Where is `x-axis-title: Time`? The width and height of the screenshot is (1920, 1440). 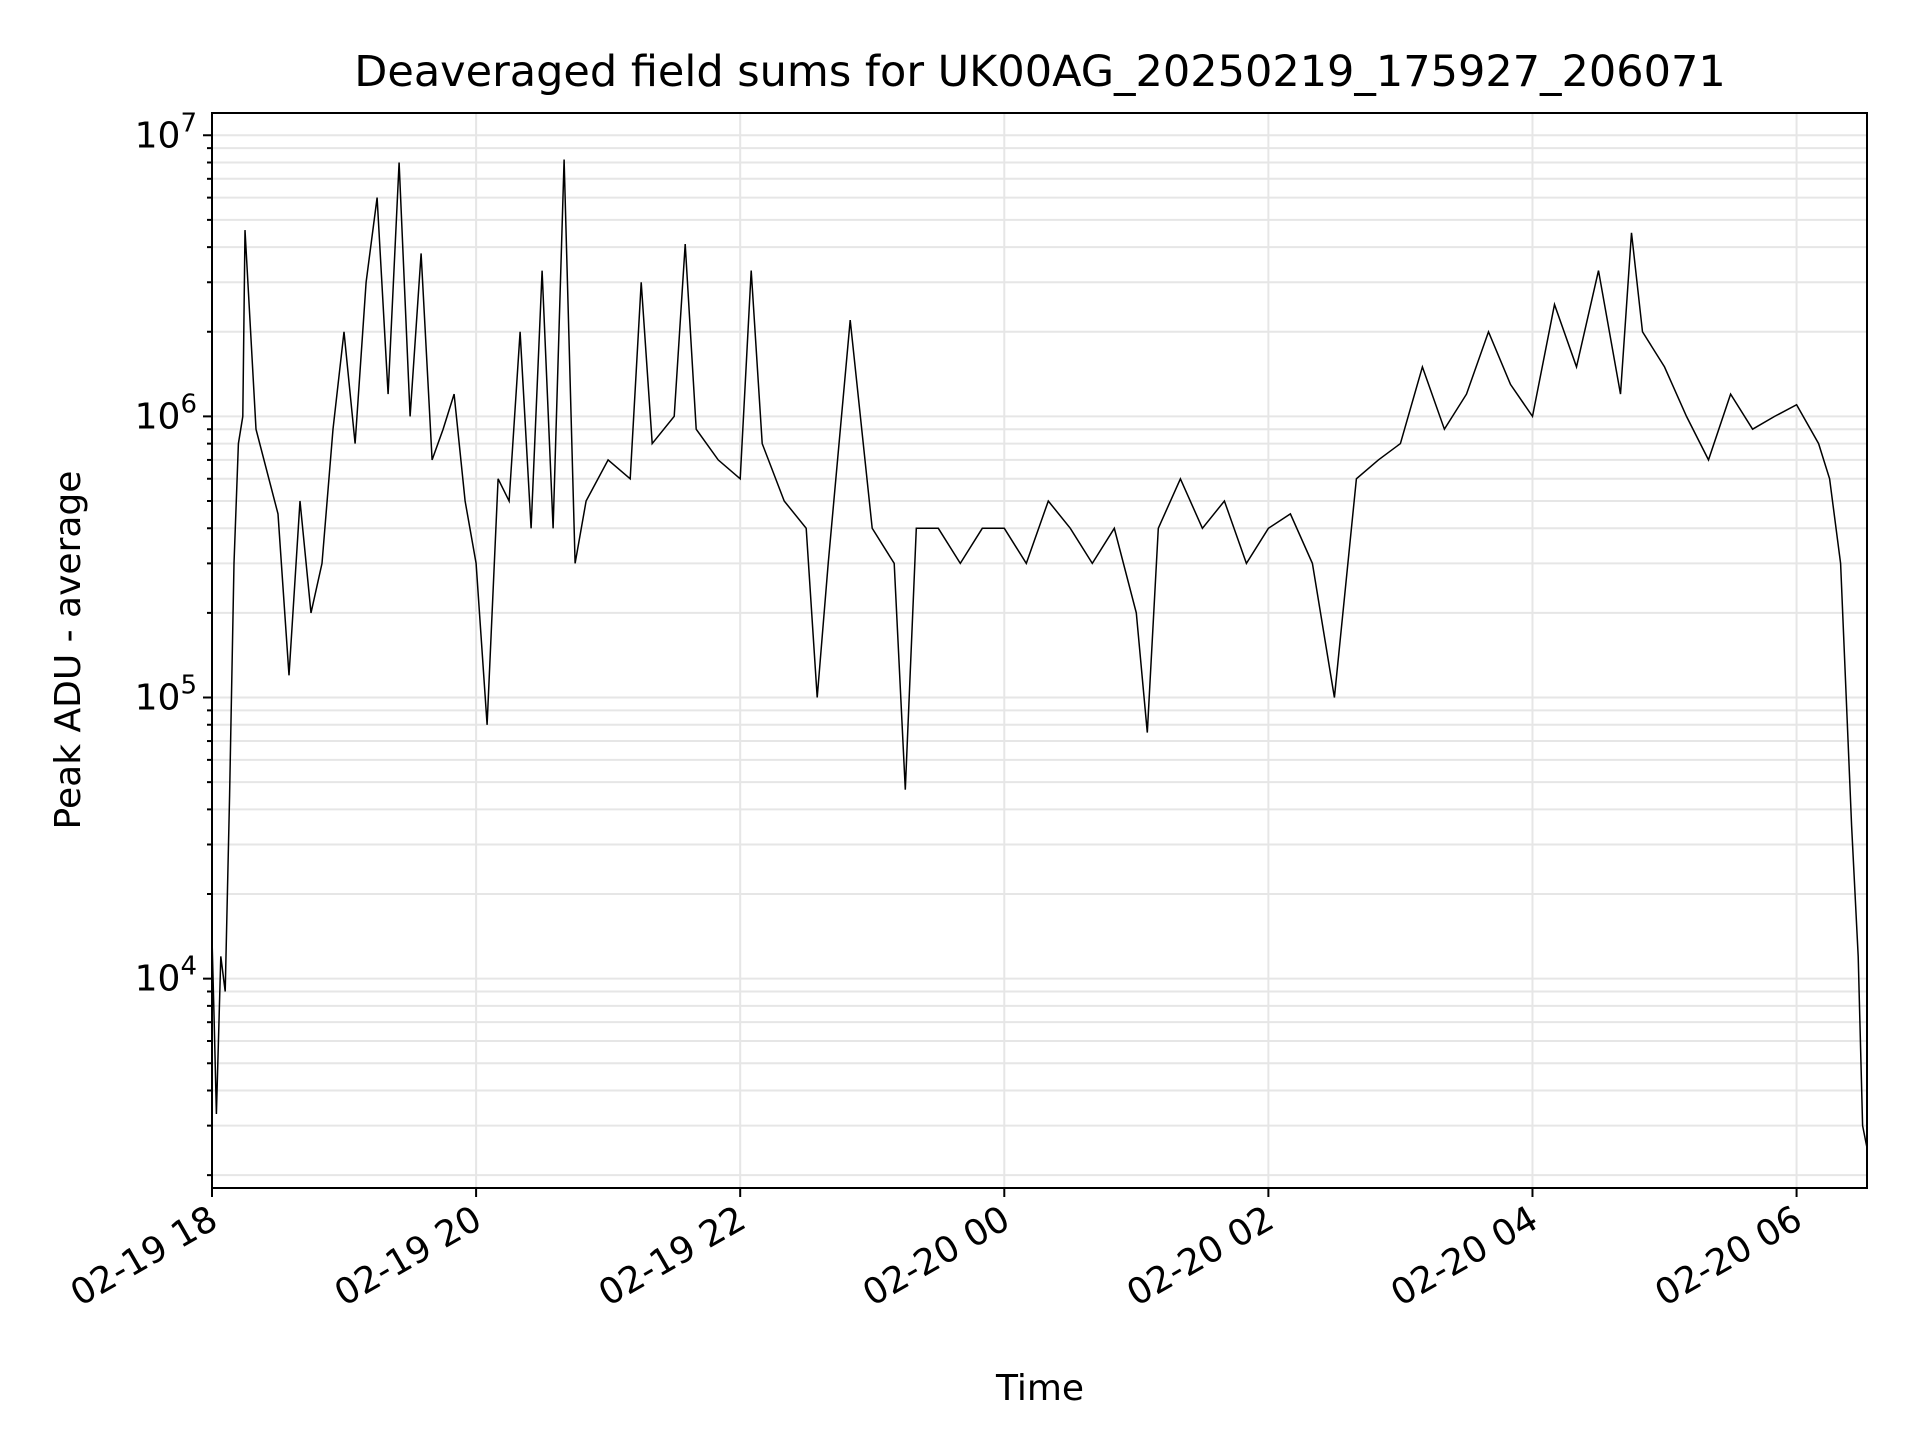
x-axis-title: Time is located at coordinates (1039, 1388).